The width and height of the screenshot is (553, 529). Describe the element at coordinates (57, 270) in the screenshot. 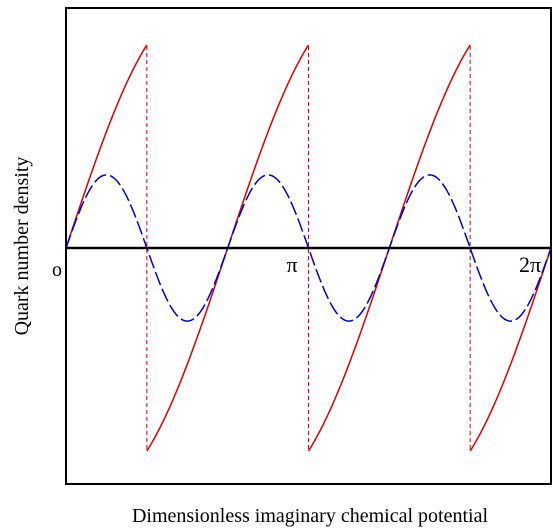

I see `x-tick-label-0: o` at that location.